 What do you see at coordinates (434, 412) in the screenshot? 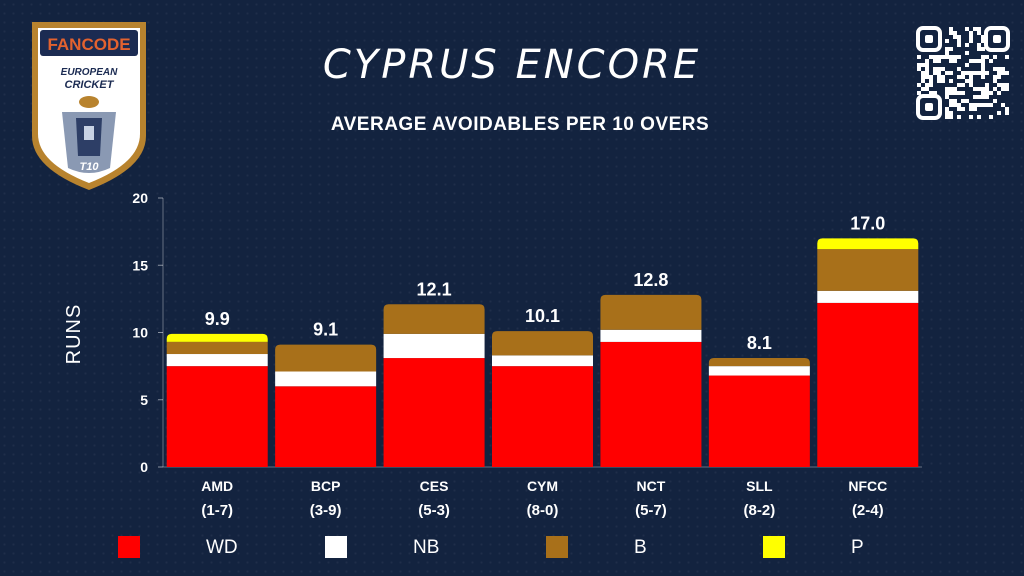
I see `bar-segment-wd-ces` at bounding box center [434, 412].